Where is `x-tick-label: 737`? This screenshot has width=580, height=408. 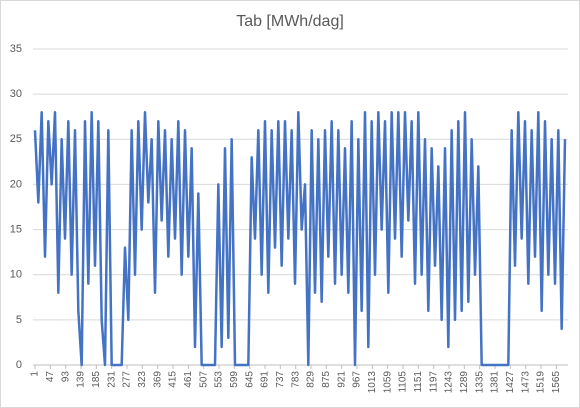
x-tick-label: 737 is located at coordinates (280, 379).